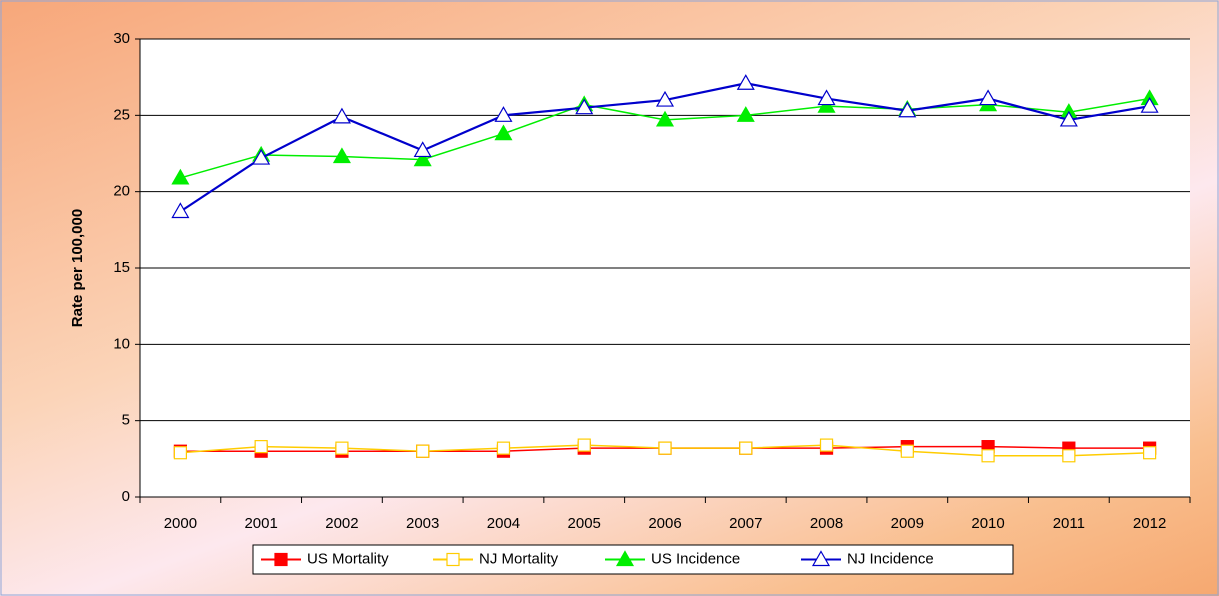 This screenshot has width=1219, height=596. Describe the element at coordinates (1069, 523) in the screenshot. I see `x-tick-label: 2011` at that location.